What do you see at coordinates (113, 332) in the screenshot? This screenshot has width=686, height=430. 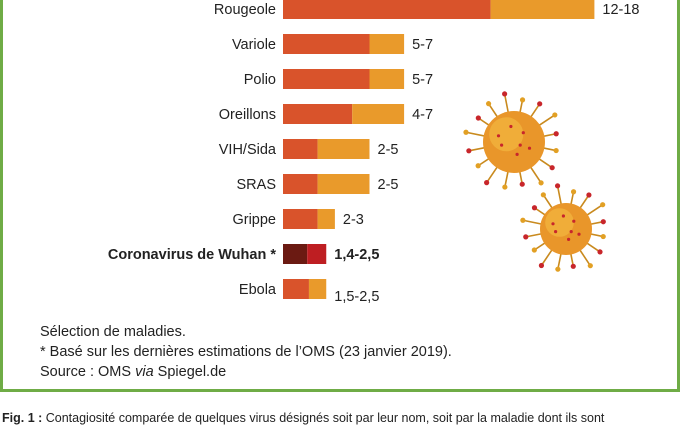 I see `note-selection: Sélection de maladies.` at bounding box center [113, 332].